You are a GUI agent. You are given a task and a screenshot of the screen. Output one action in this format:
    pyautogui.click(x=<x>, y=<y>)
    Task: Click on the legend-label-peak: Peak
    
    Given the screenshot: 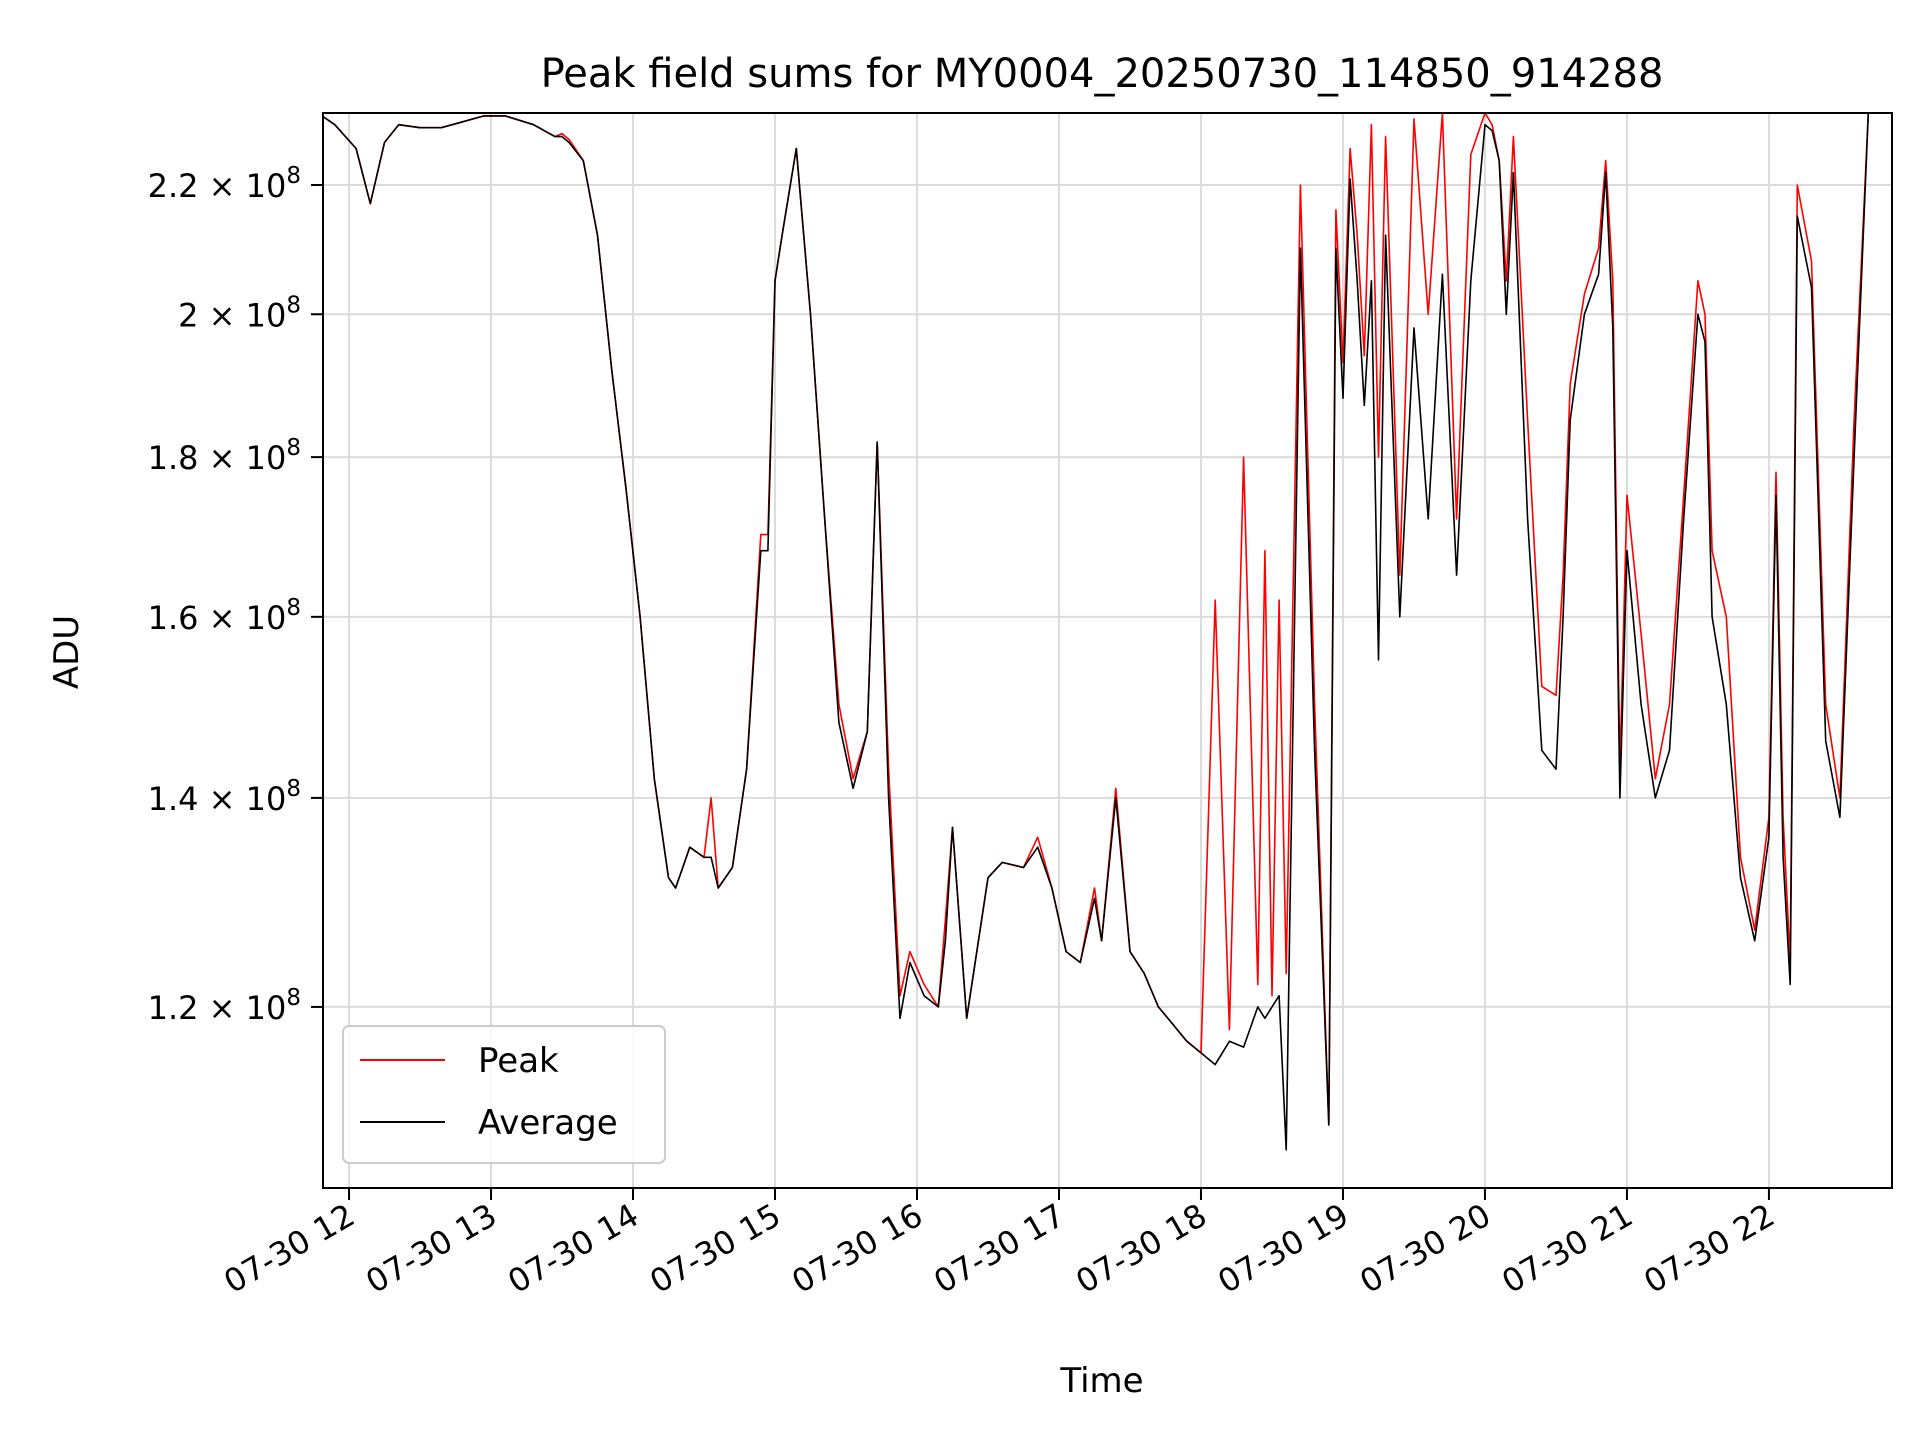 What is the action you would take?
    pyautogui.click(x=518, y=1061)
    